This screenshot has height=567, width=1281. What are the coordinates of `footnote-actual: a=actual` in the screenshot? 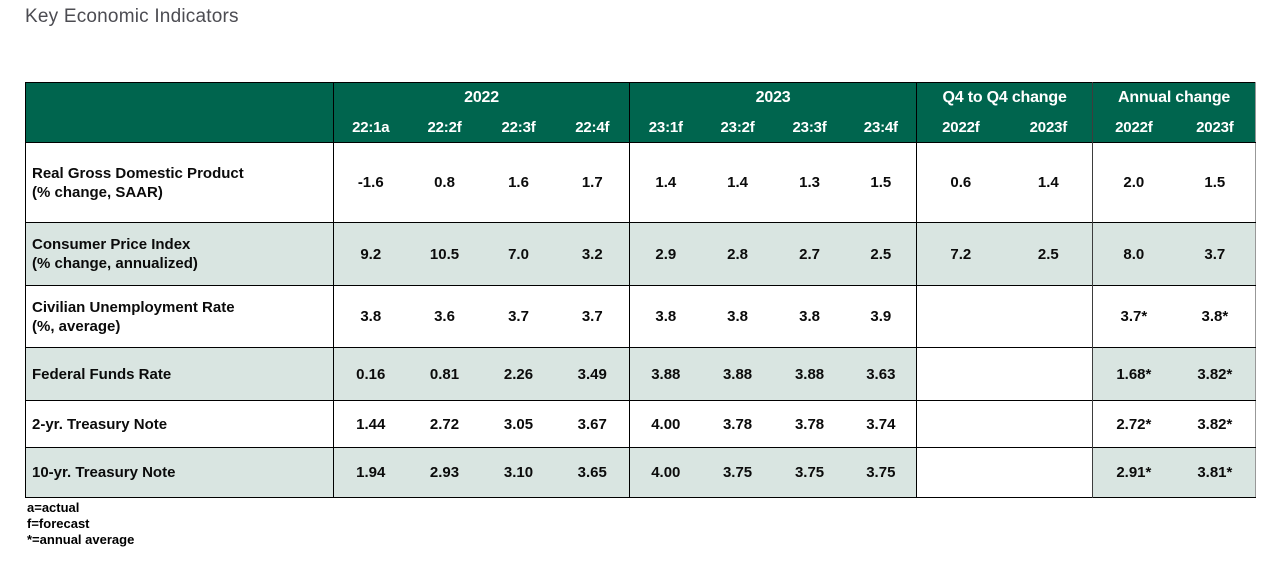 It's located at (53, 507).